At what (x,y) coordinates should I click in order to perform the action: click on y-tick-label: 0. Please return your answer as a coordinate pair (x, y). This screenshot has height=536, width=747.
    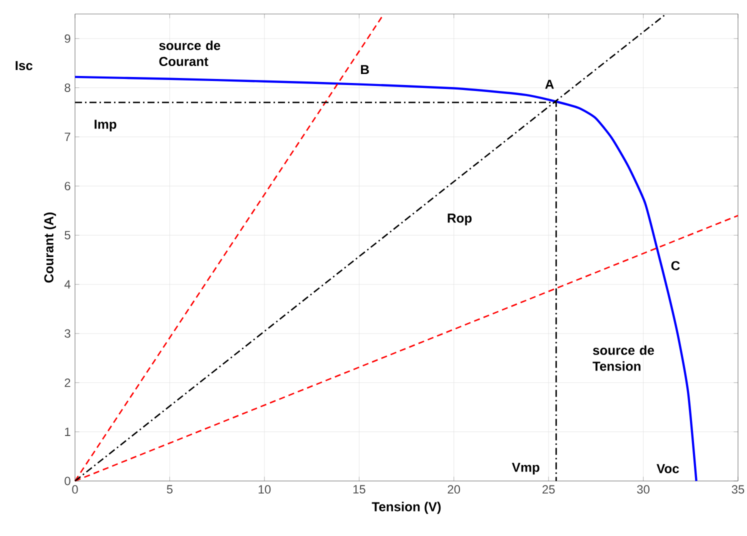
    Looking at the image, I should click on (67, 481).